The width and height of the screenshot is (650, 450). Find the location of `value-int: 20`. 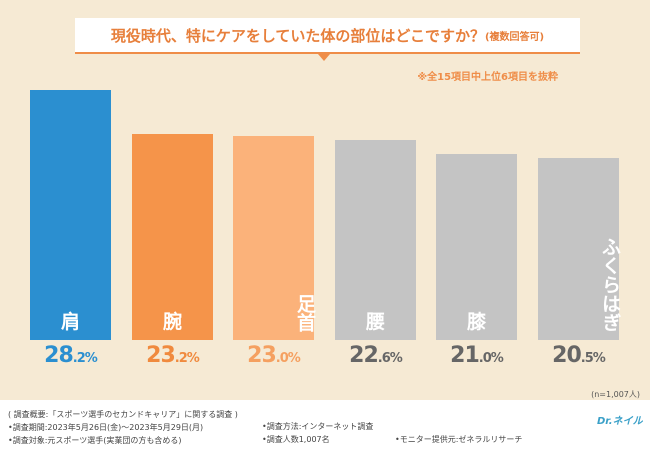

value-int: 20 is located at coordinates (567, 355).